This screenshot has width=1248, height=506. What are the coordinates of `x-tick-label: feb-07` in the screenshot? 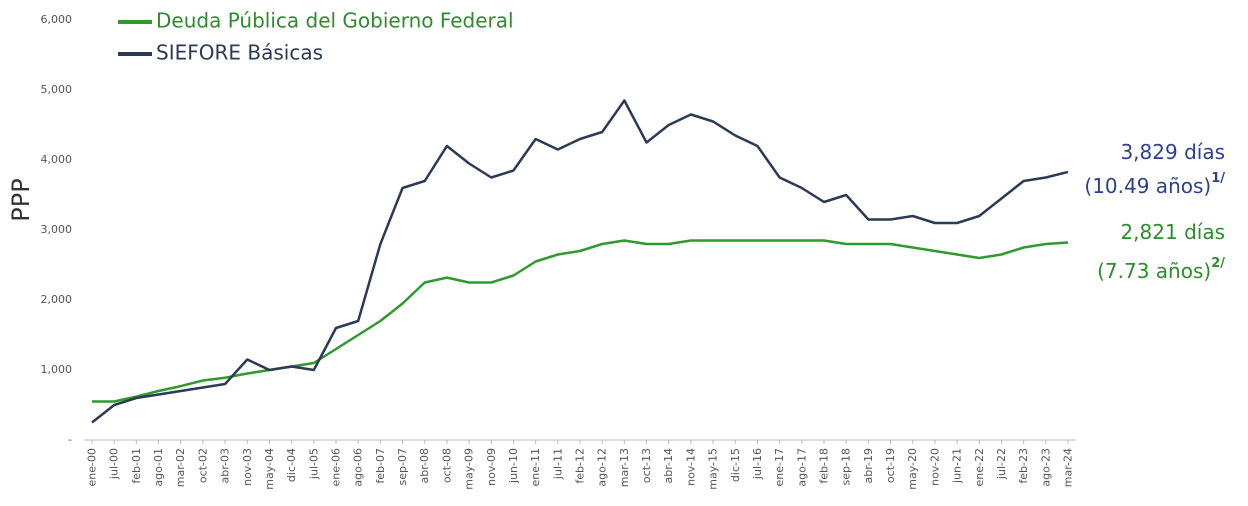 It's located at (380, 466).